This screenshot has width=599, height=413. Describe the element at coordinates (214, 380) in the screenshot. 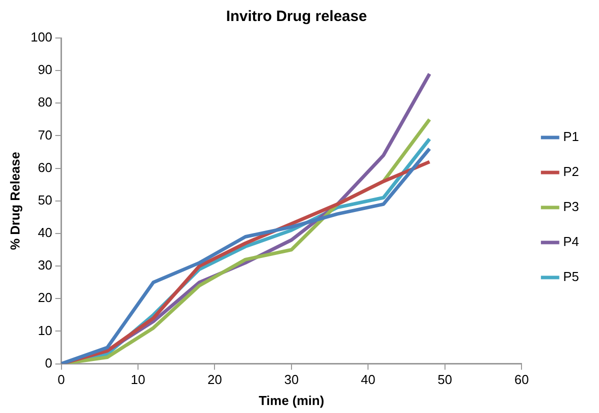

I see `x-tick-label: 20` at that location.